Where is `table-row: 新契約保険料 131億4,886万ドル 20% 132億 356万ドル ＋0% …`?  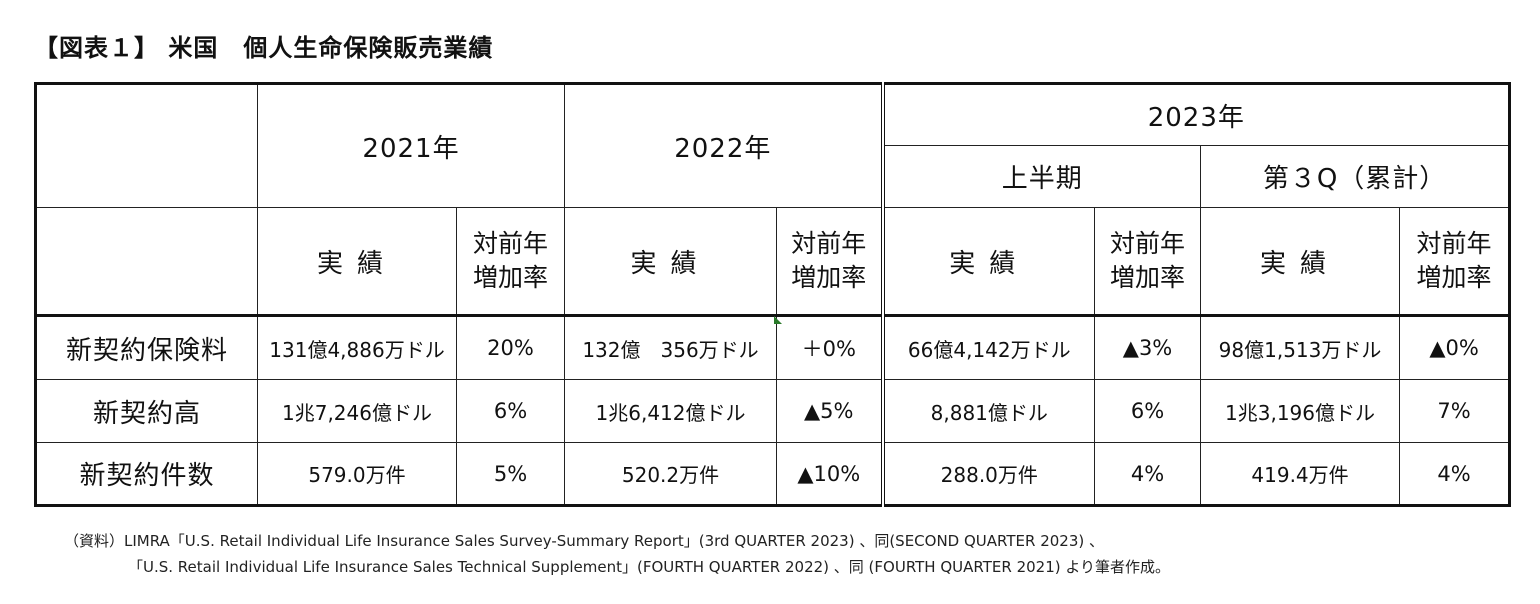
table-row: 新契約保険料 131億4,886万ドル 20% 132億 356万ドル ＋0% … is located at coordinates (773, 347).